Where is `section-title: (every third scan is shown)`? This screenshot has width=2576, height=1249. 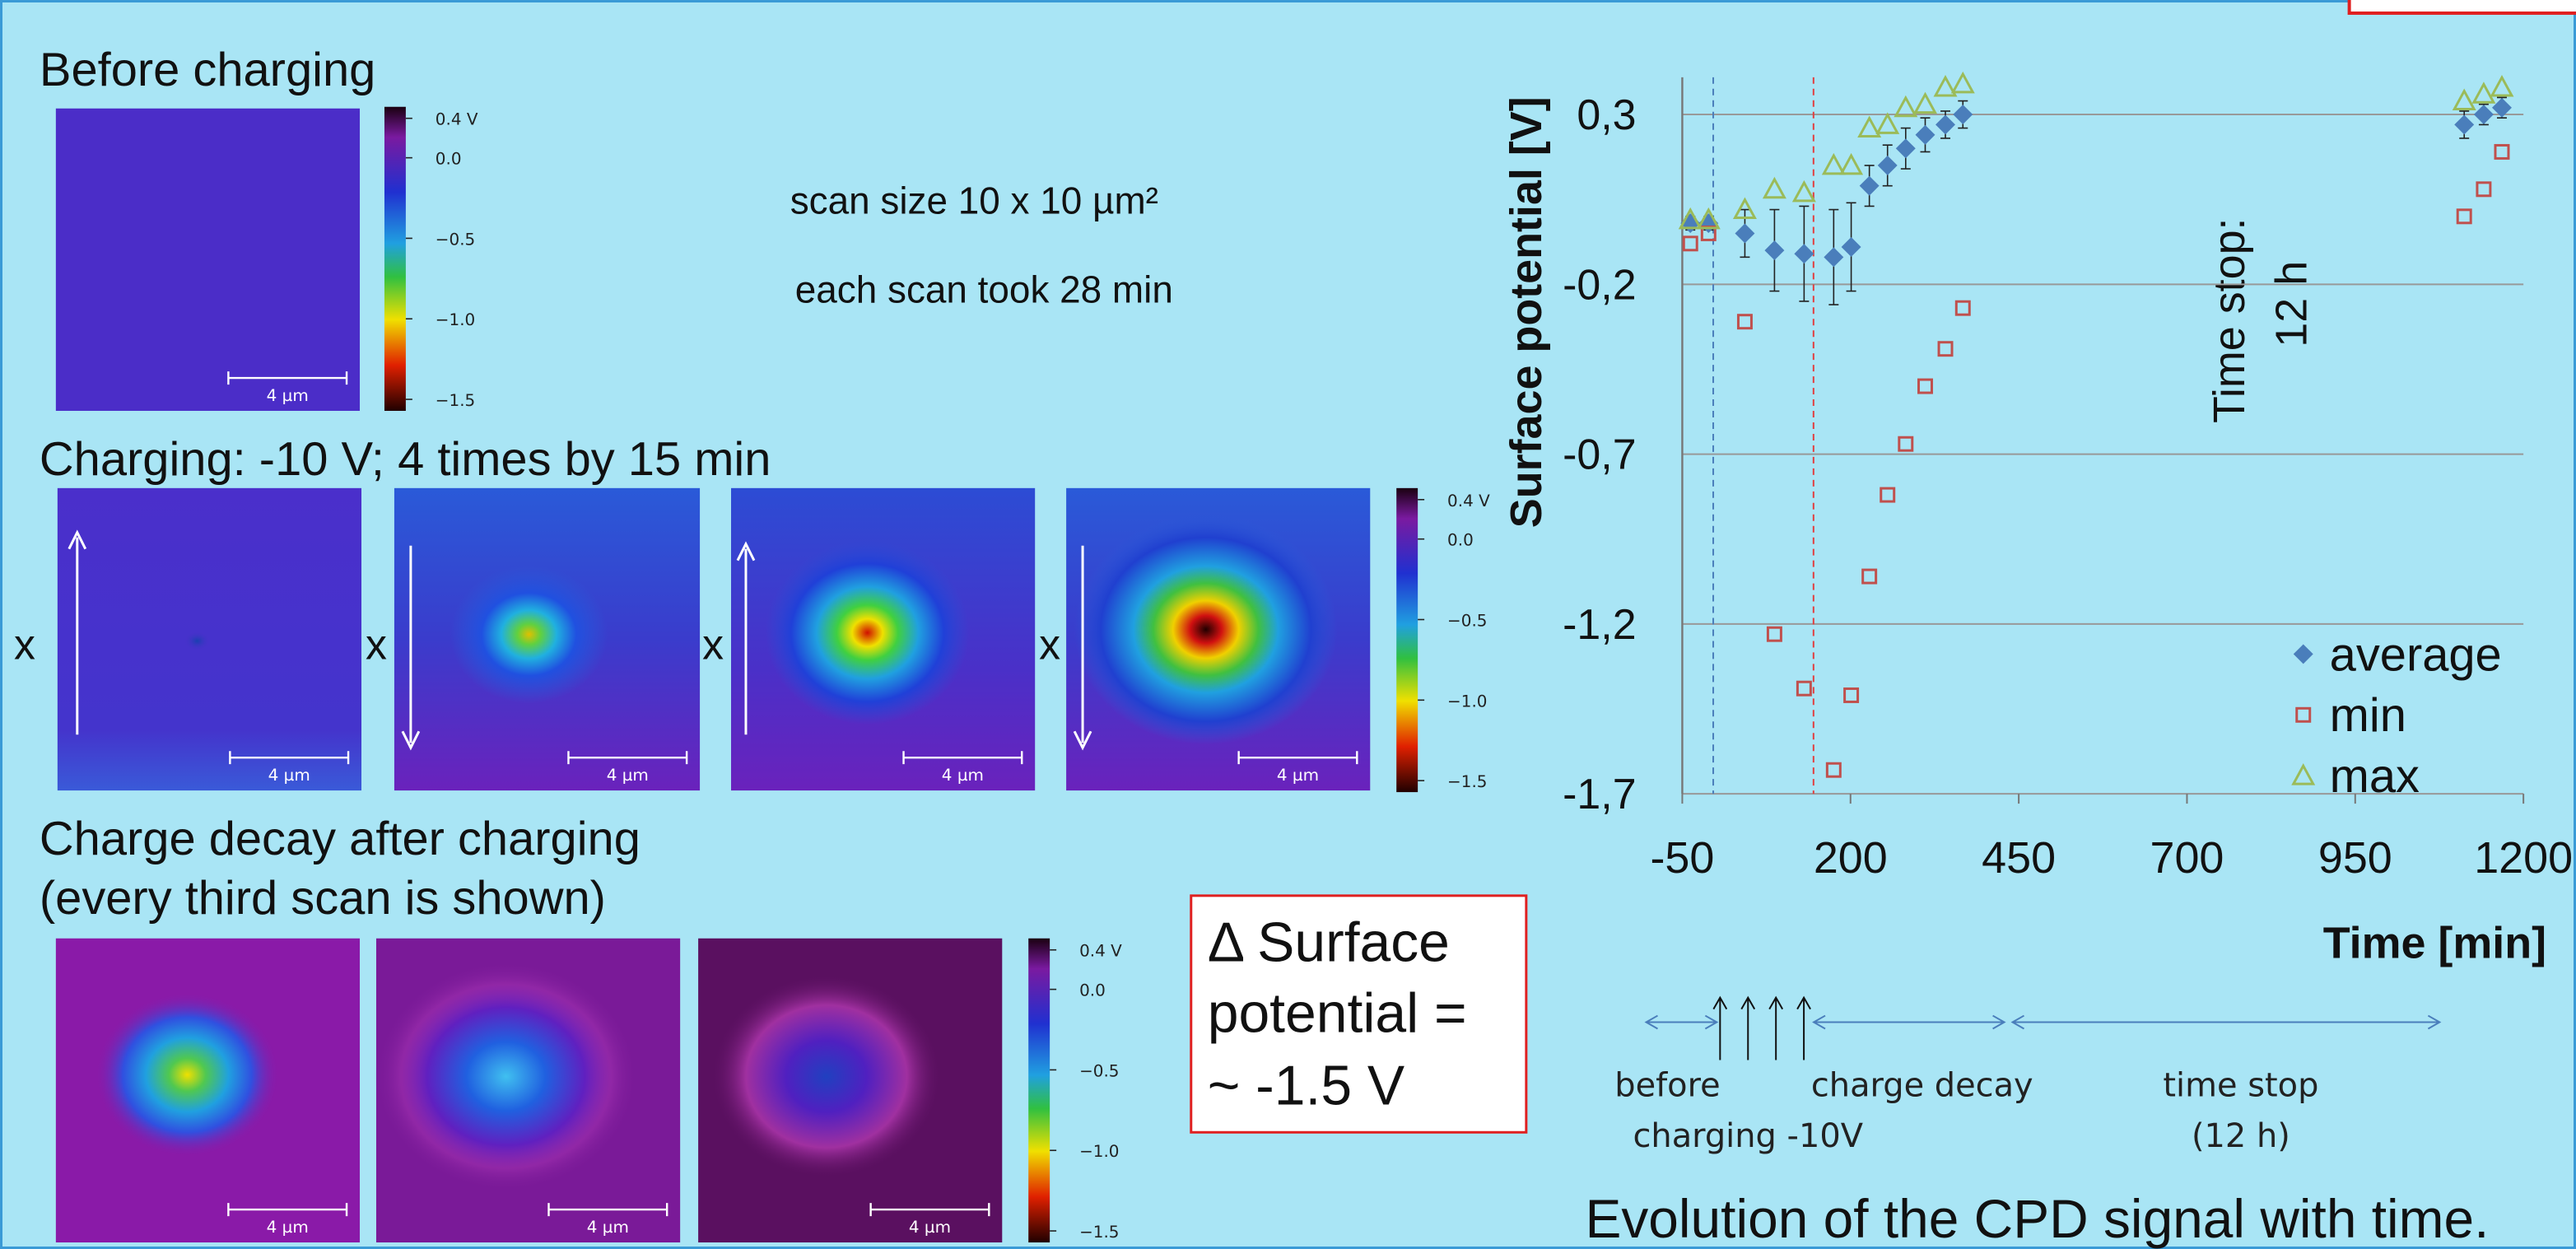 section-title: (every third scan is shown) is located at coordinates (323, 899).